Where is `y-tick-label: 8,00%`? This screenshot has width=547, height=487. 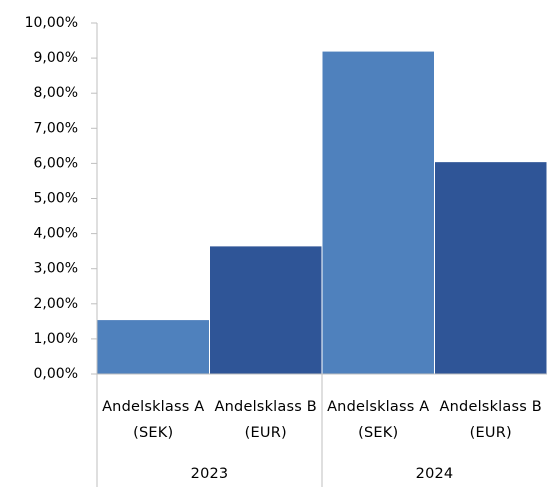 y-tick-label: 8,00% is located at coordinates (56, 93).